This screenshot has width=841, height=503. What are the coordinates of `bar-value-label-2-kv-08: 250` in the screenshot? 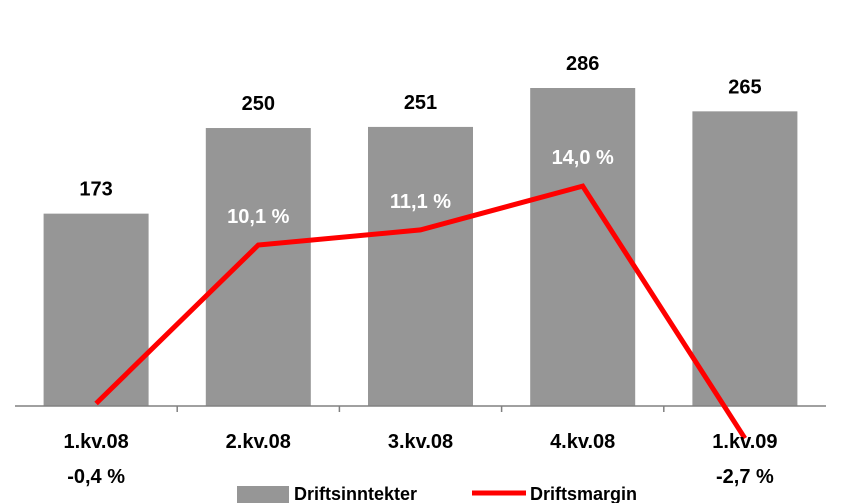 It's located at (258, 104).